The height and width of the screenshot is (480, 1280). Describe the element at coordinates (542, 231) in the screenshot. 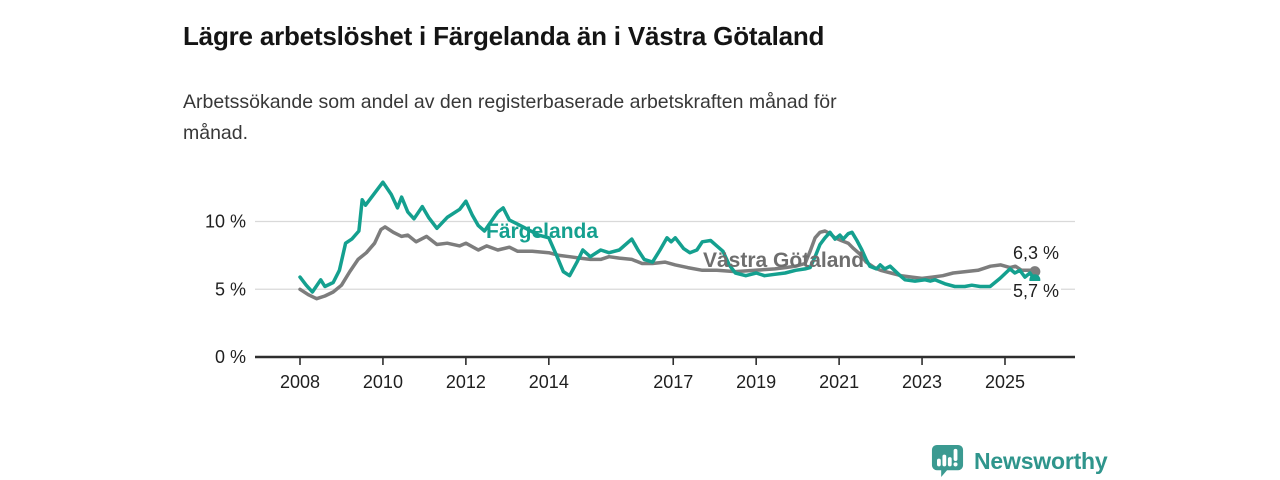

I see `series-label-fargelanda: Färgelanda` at that location.